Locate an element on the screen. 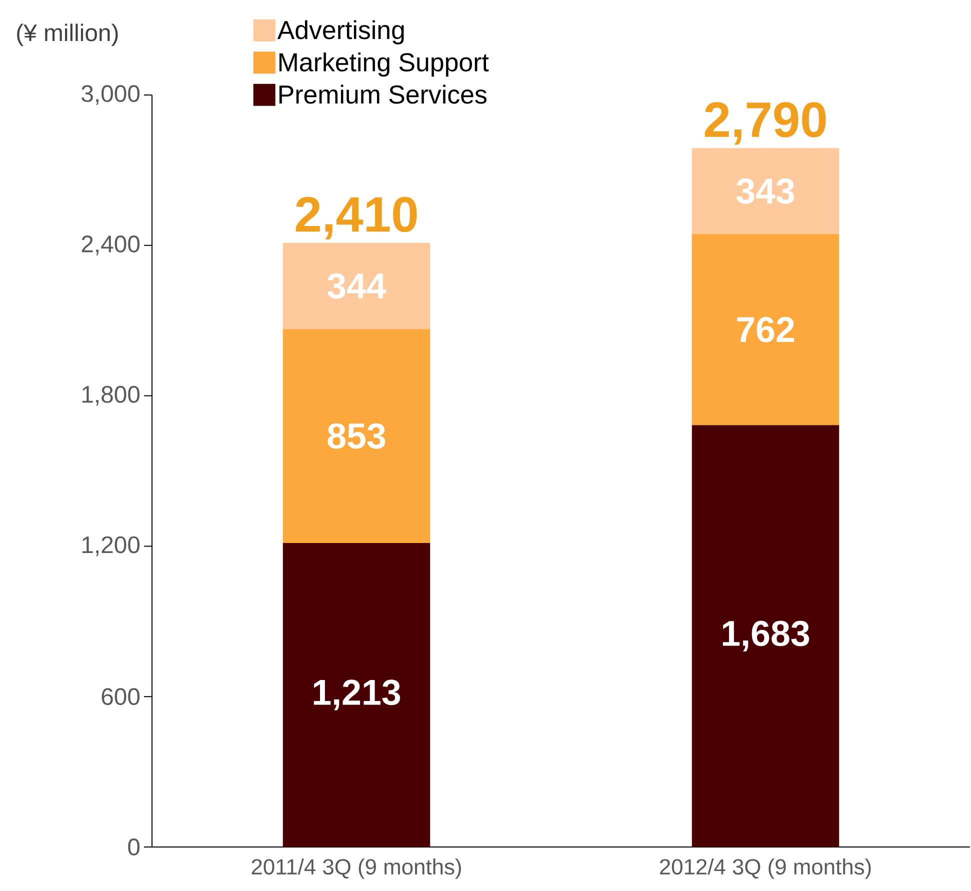 The width and height of the screenshot is (971, 891). data-label: 344 is located at coordinates (356, 286).